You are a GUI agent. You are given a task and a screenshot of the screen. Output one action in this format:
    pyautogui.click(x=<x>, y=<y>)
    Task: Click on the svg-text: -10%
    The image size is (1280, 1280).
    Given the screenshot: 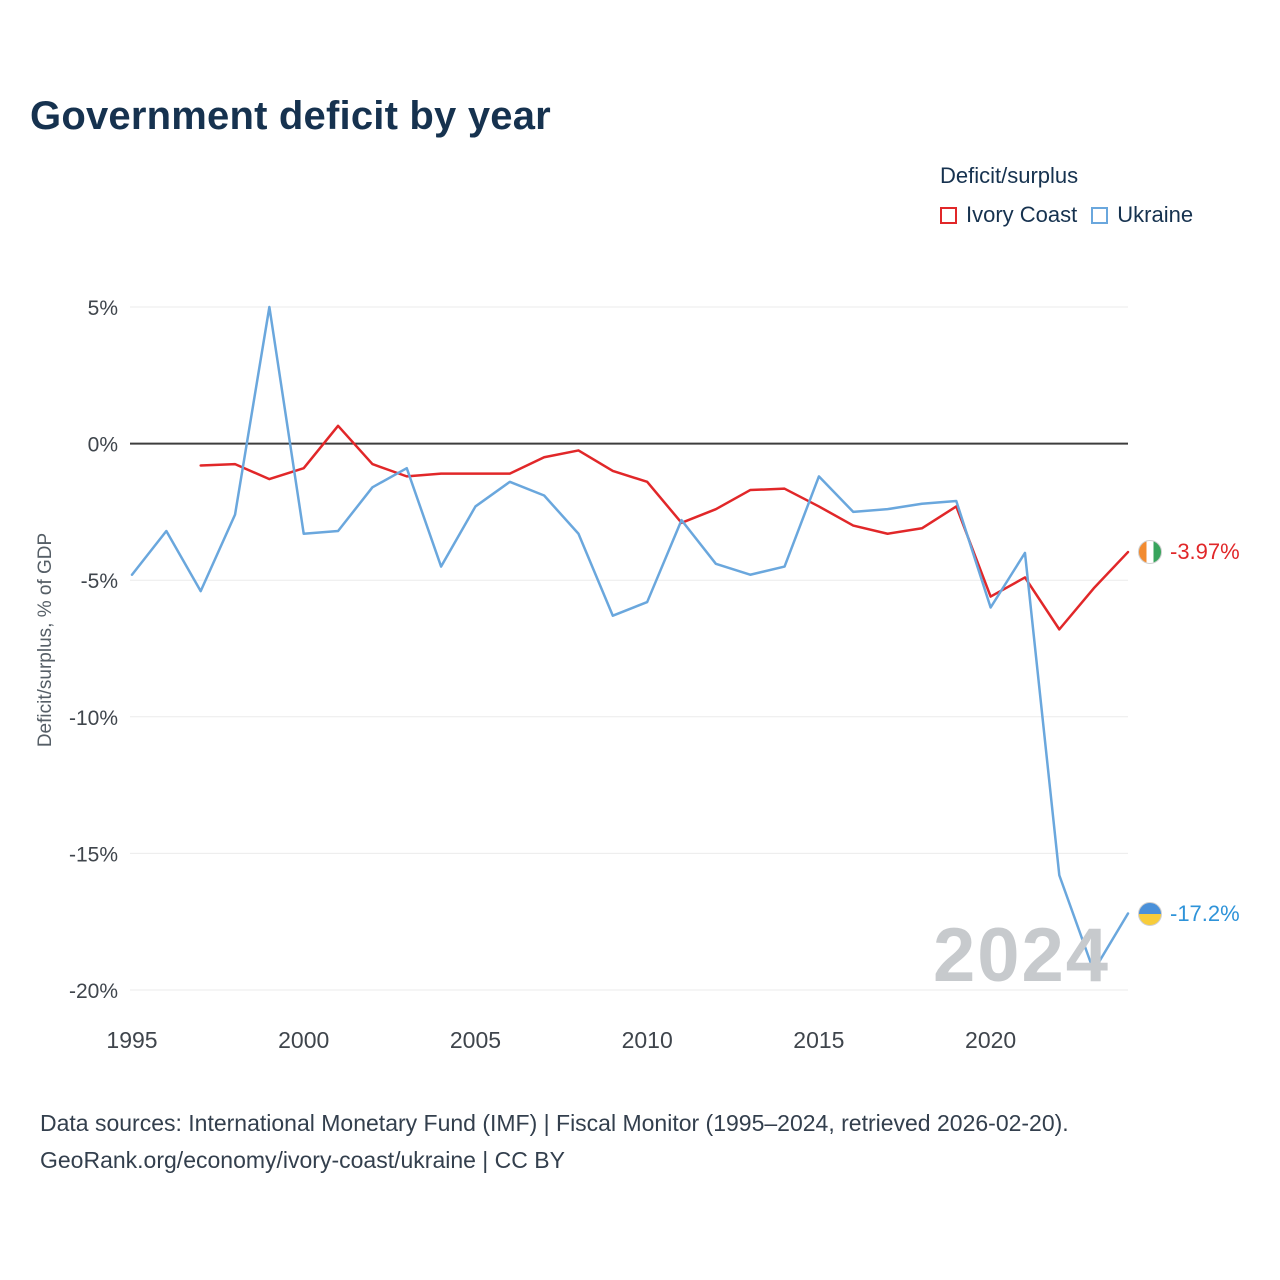 What is the action you would take?
    pyautogui.click(x=93, y=718)
    